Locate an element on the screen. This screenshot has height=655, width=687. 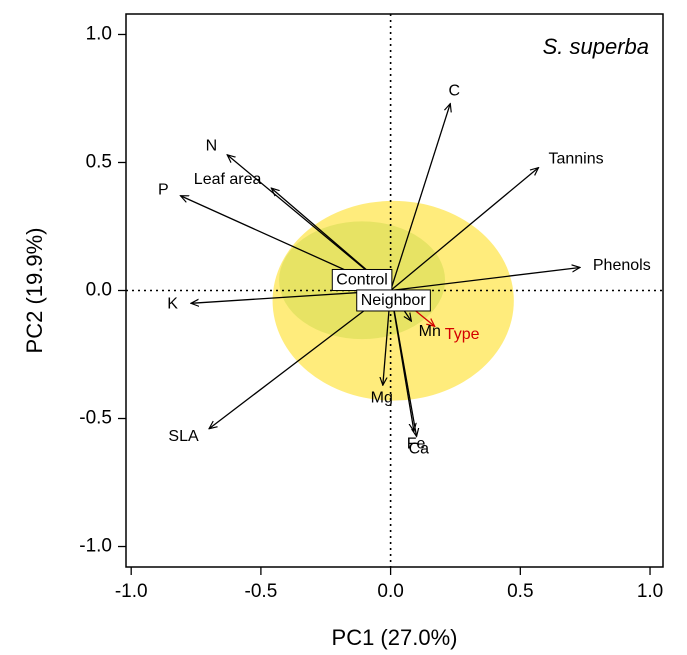
loading-arrow-phenols is located at coordinates (485, 279).